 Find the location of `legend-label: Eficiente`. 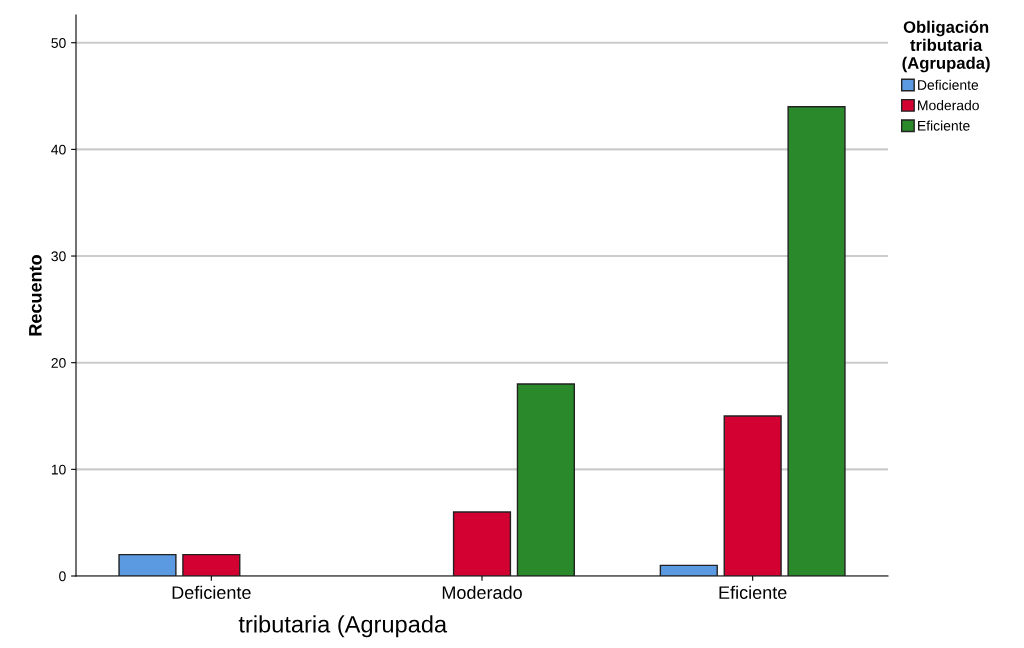

legend-label: Eficiente is located at coordinates (944, 125).